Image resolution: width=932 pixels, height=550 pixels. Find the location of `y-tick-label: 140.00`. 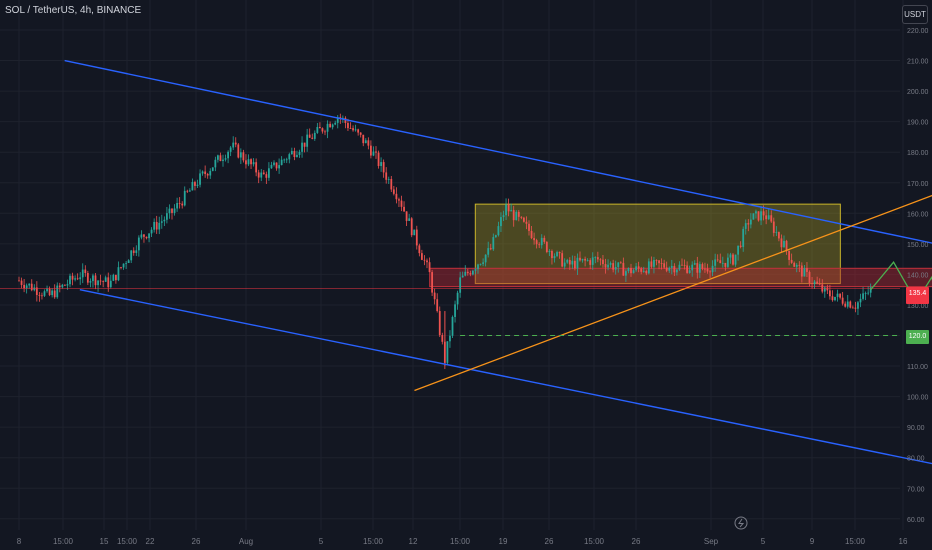

y-tick-label: 140.00 is located at coordinates (918, 275).